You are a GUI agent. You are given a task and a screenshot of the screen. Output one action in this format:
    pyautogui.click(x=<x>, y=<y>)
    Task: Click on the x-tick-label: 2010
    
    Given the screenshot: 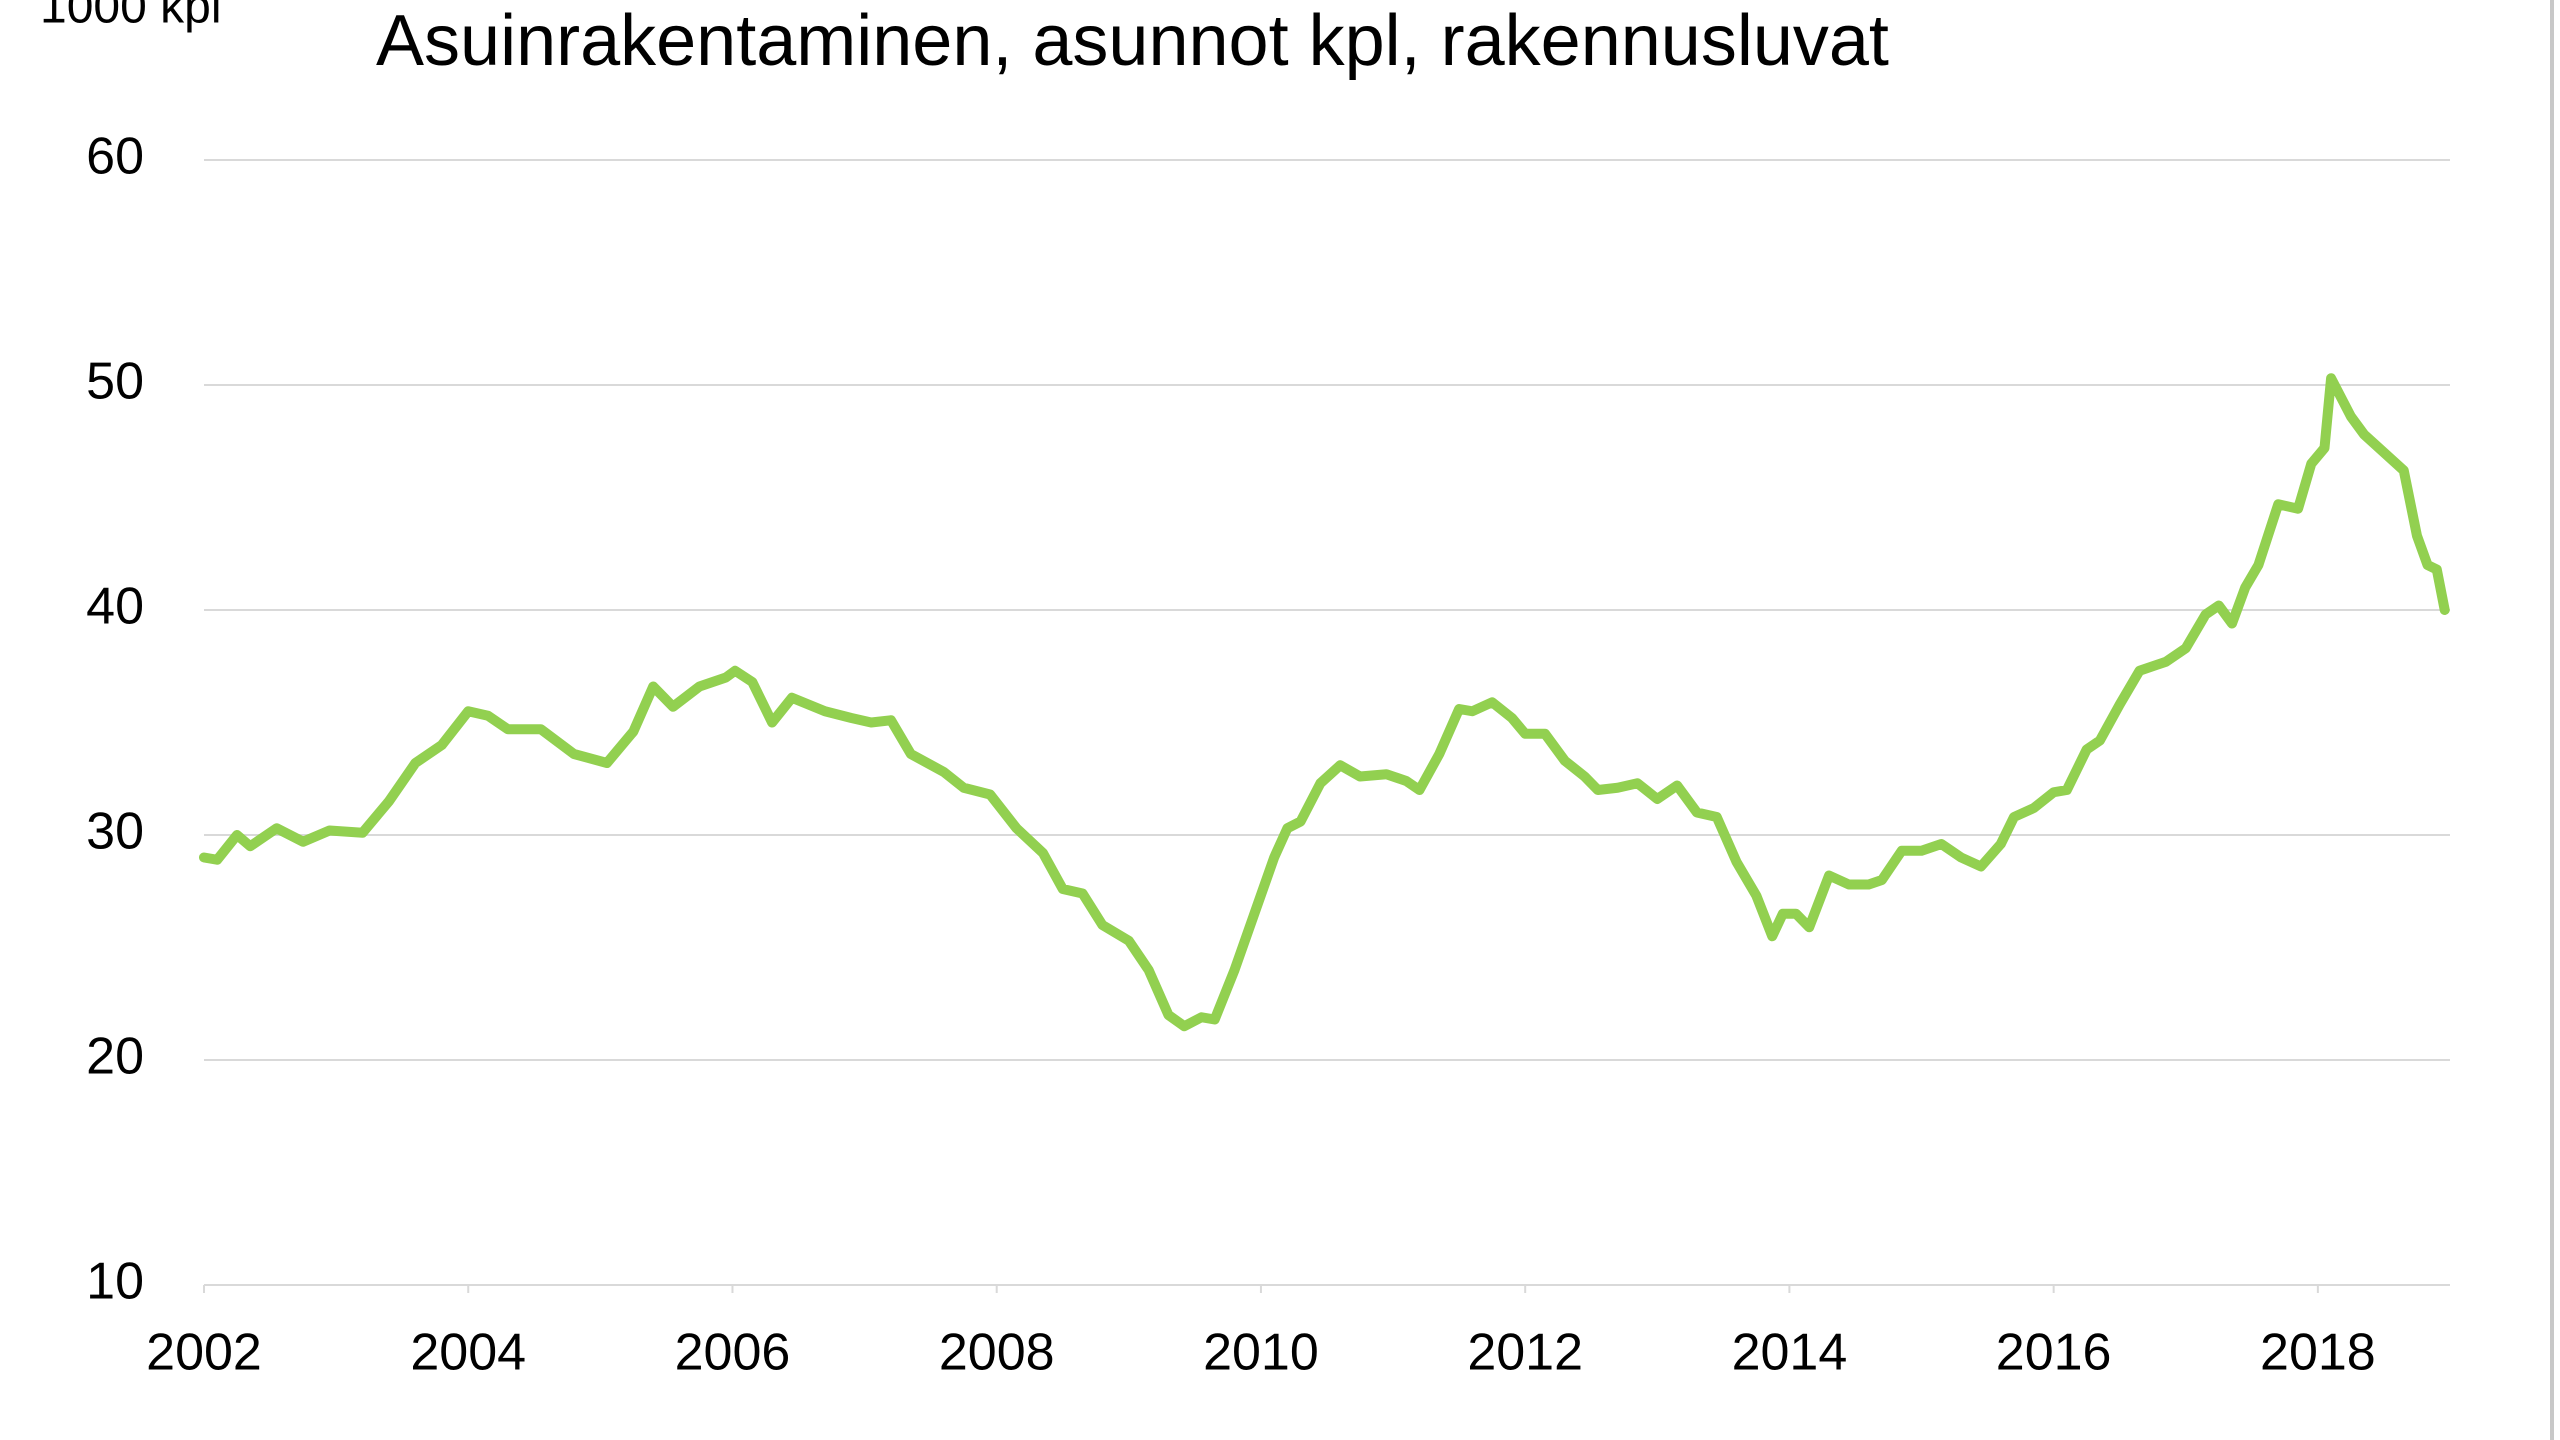 What is the action you would take?
    pyautogui.click(x=1261, y=1353)
    